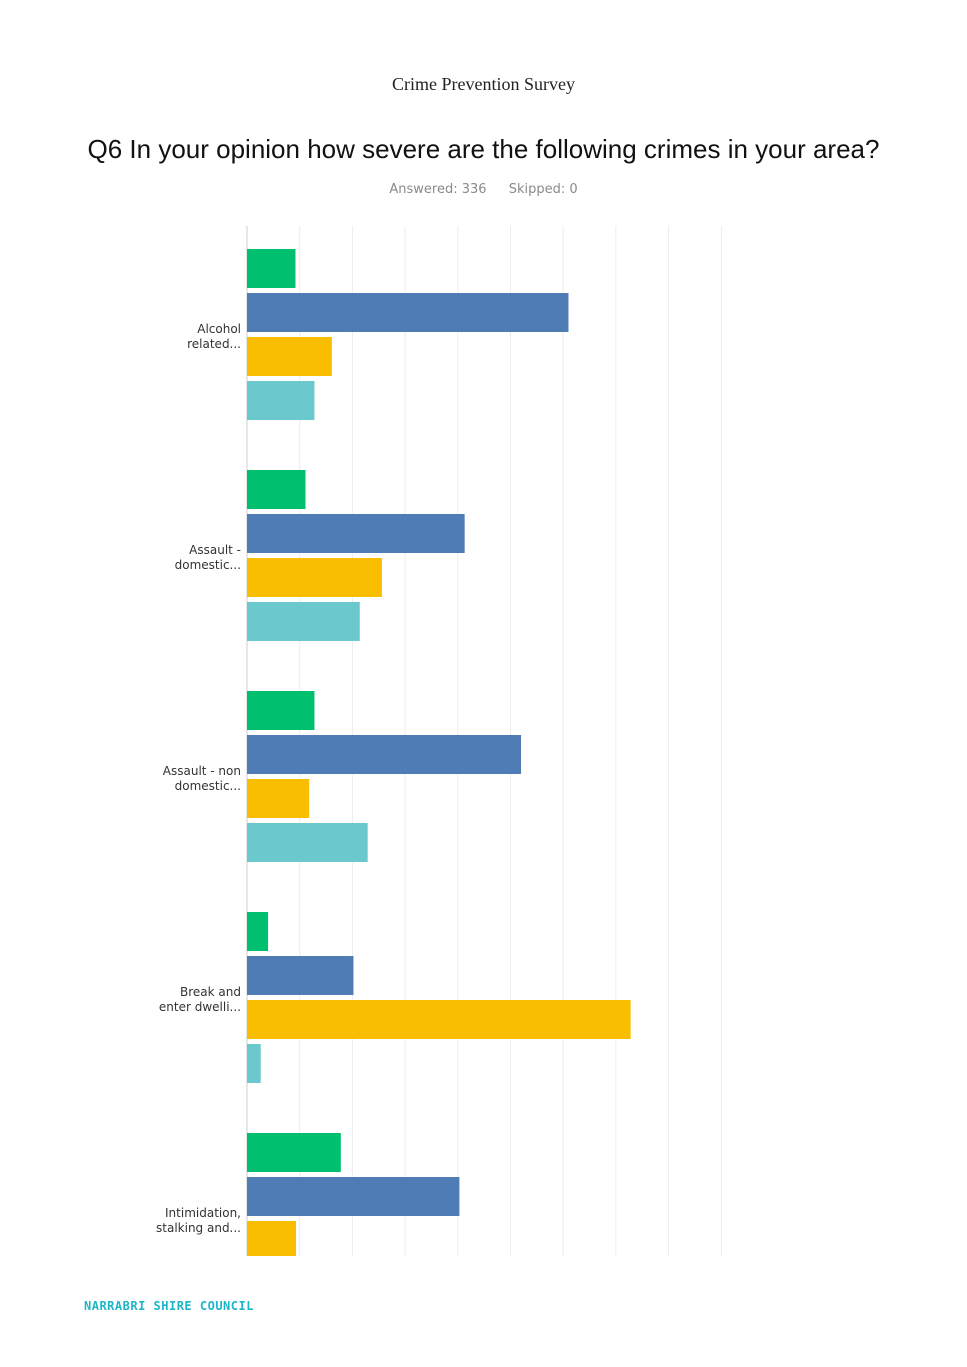  I want to click on survey-name: Crime Prevention Survey, so click(483, 84).